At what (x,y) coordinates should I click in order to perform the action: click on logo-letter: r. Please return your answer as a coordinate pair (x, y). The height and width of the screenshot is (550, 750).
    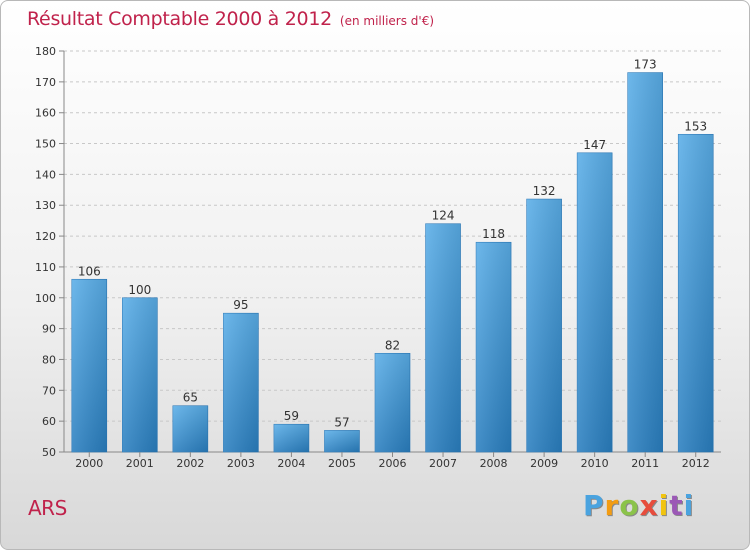
    Looking at the image, I should click on (612, 505).